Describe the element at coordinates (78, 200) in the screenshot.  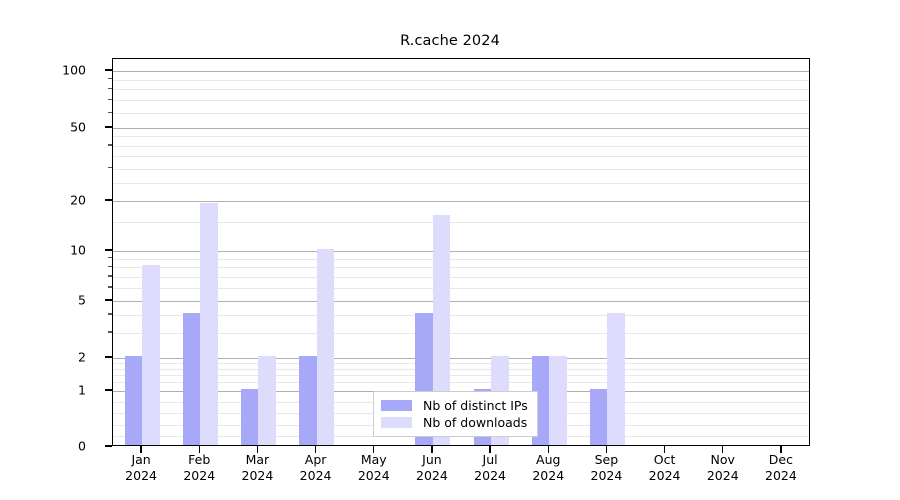
I see `y-tick-label: 20` at that location.